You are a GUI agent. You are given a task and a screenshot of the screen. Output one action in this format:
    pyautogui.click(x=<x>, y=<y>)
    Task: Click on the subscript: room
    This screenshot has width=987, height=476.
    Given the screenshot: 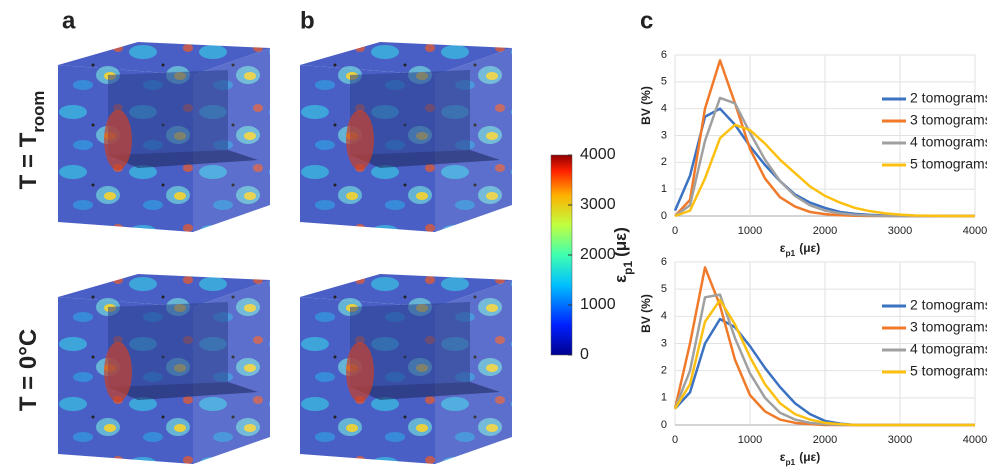 What is the action you would take?
    pyautogui.click(x=38, y=112)
    